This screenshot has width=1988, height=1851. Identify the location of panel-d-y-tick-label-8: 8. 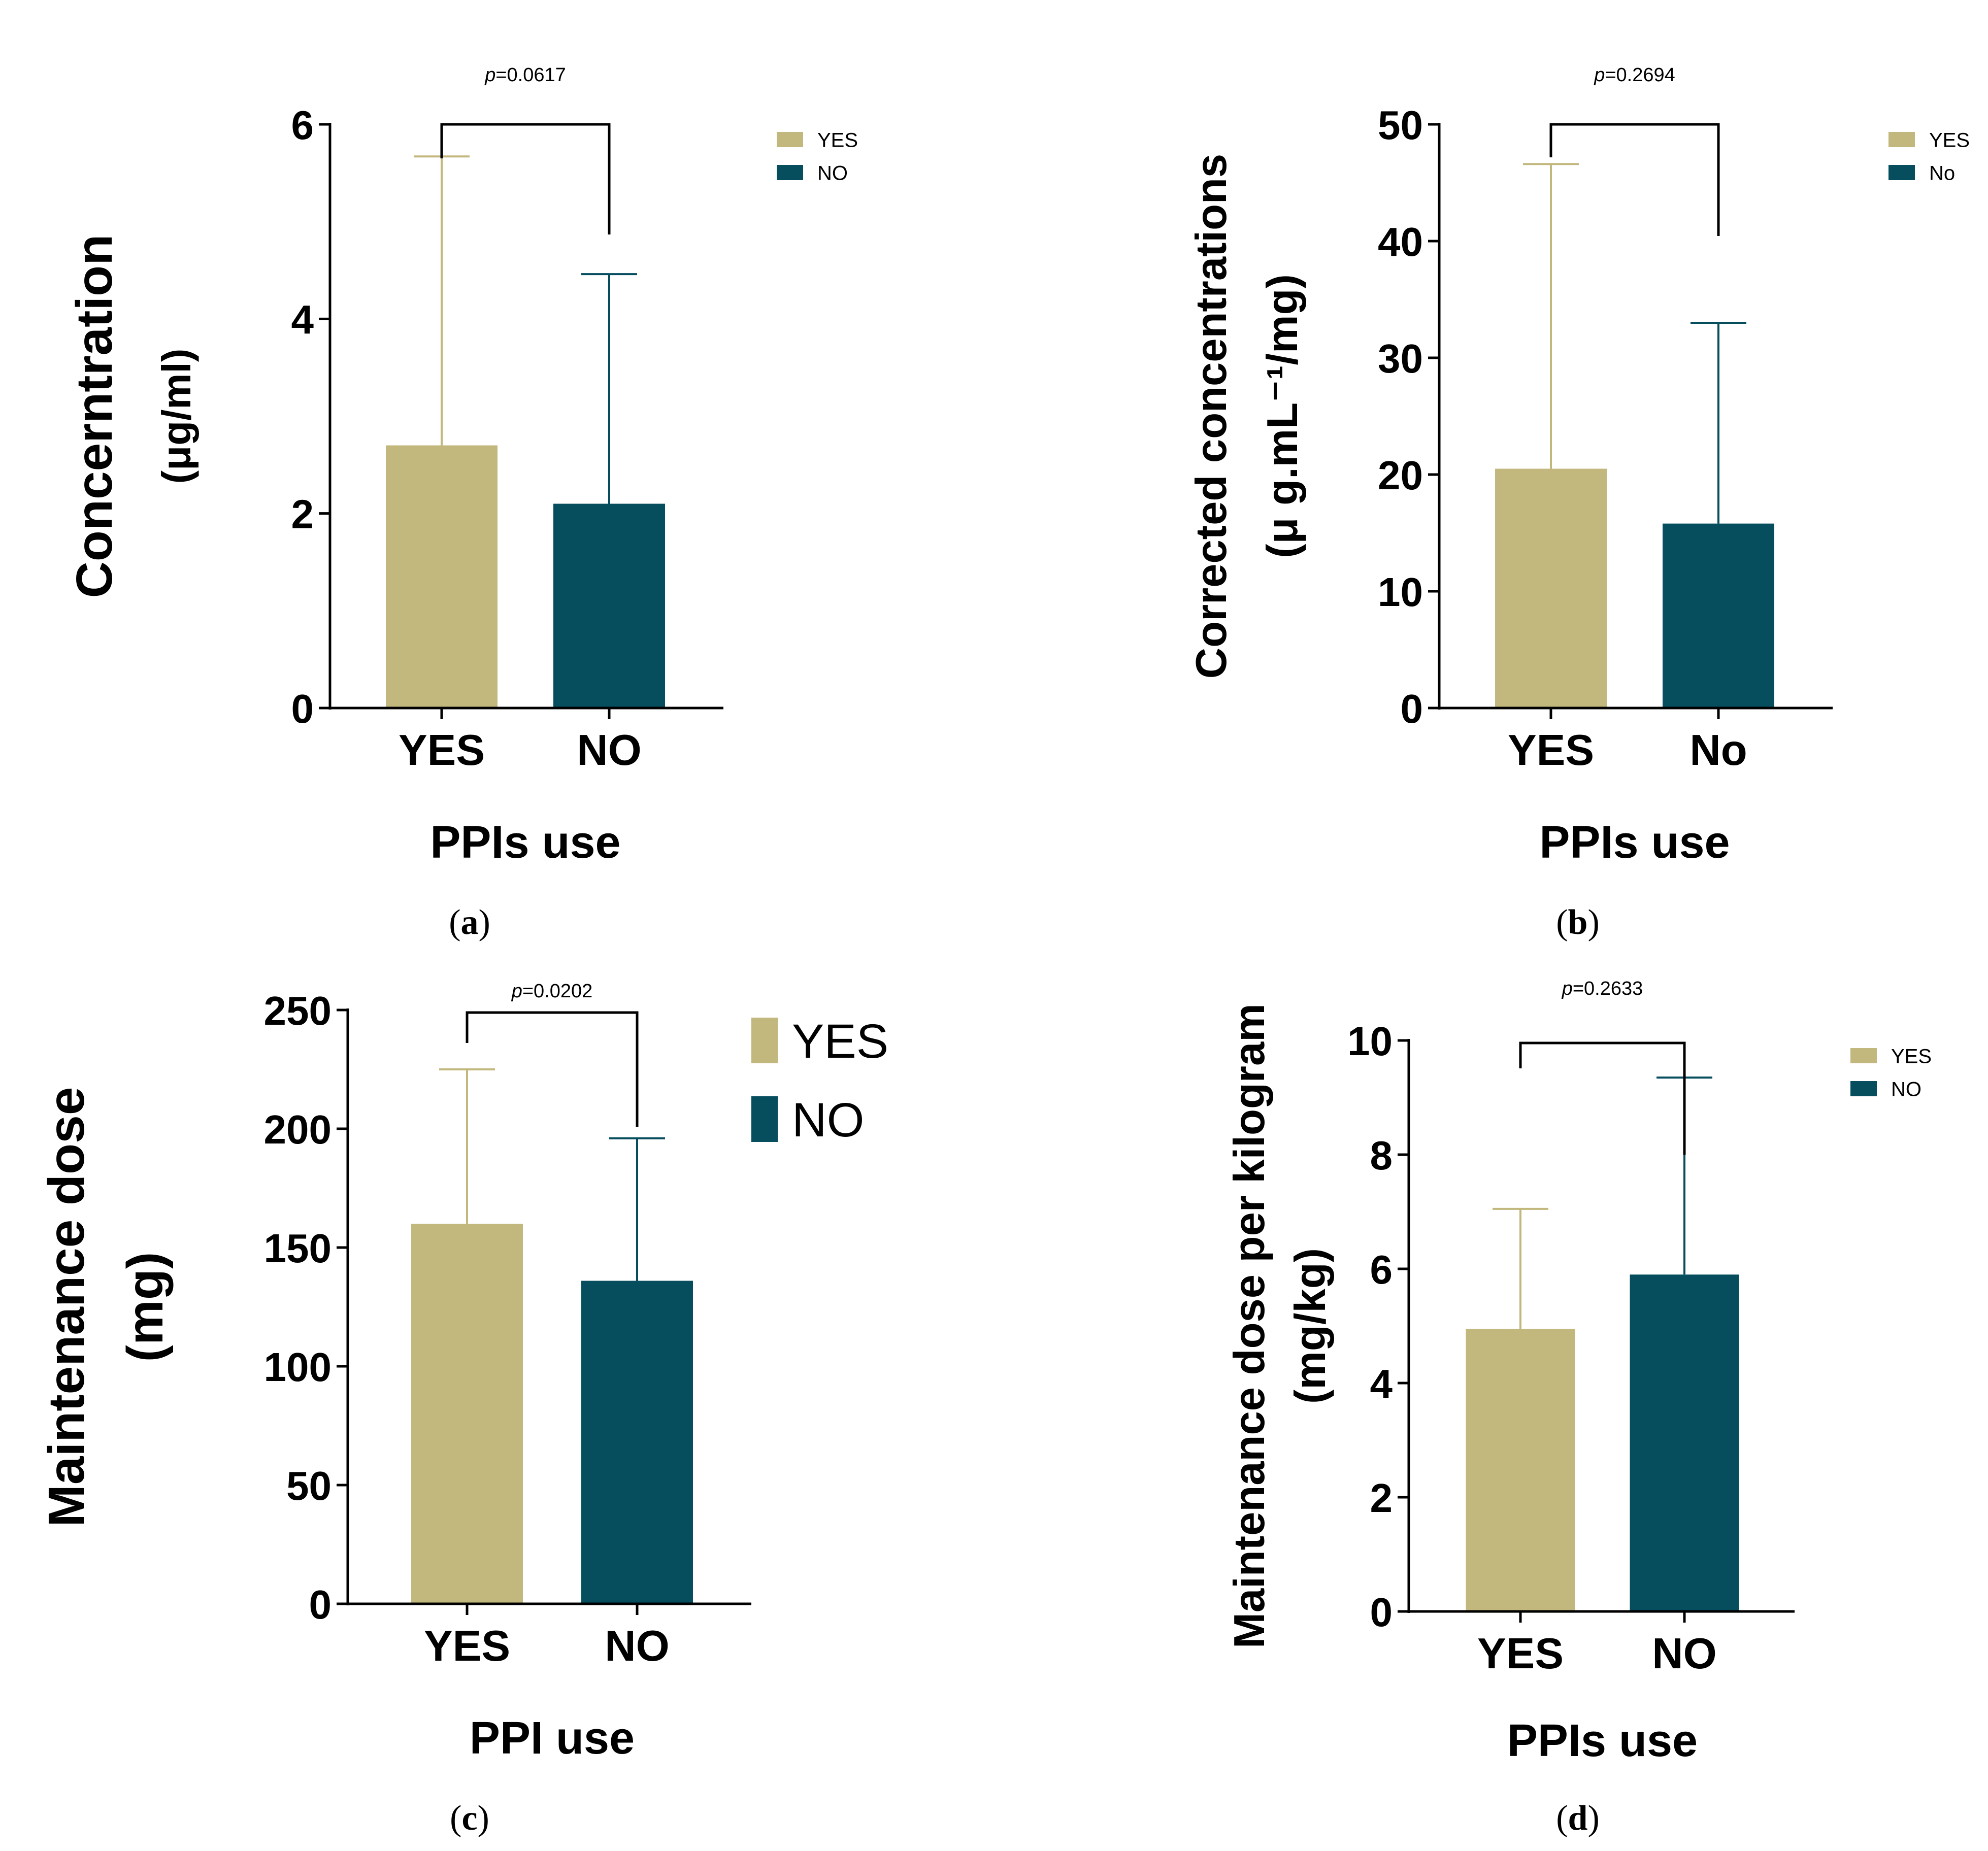
(1381, 1155).